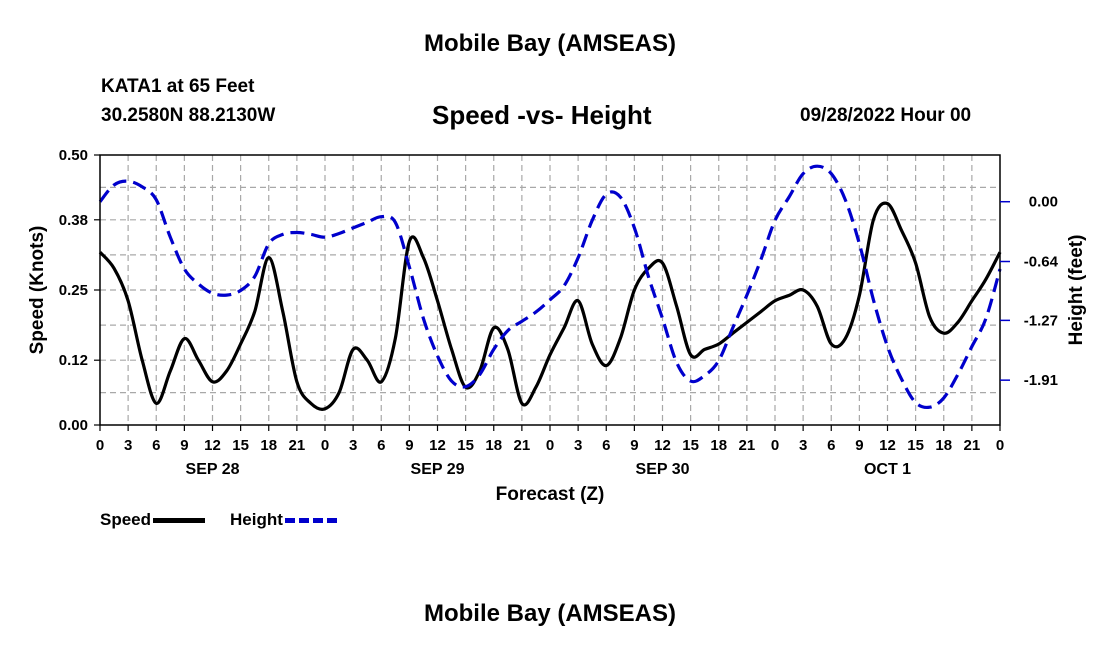  I want to click on y-axis-right-label: Height (feet), so click(1076, 290).